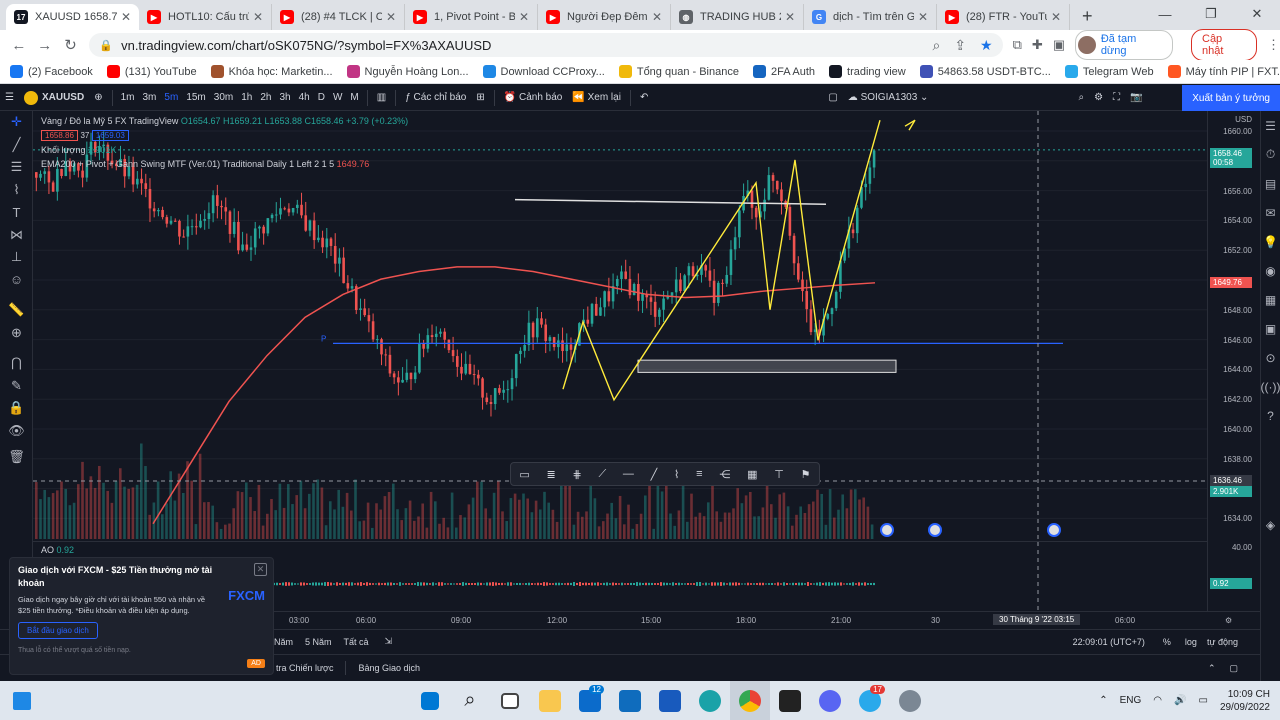 Image resolution: width=1280 pixels, height=720 pixels. What do you see at coordinates (1037, 44) in the screenshot?
I see `puzzle-icon: ✚` at bounding box center [1037, 44].